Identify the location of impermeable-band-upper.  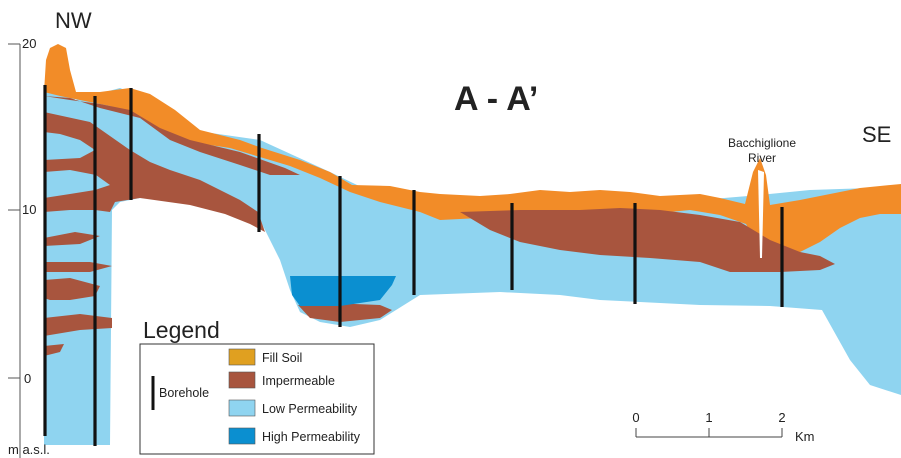
(172, 135).